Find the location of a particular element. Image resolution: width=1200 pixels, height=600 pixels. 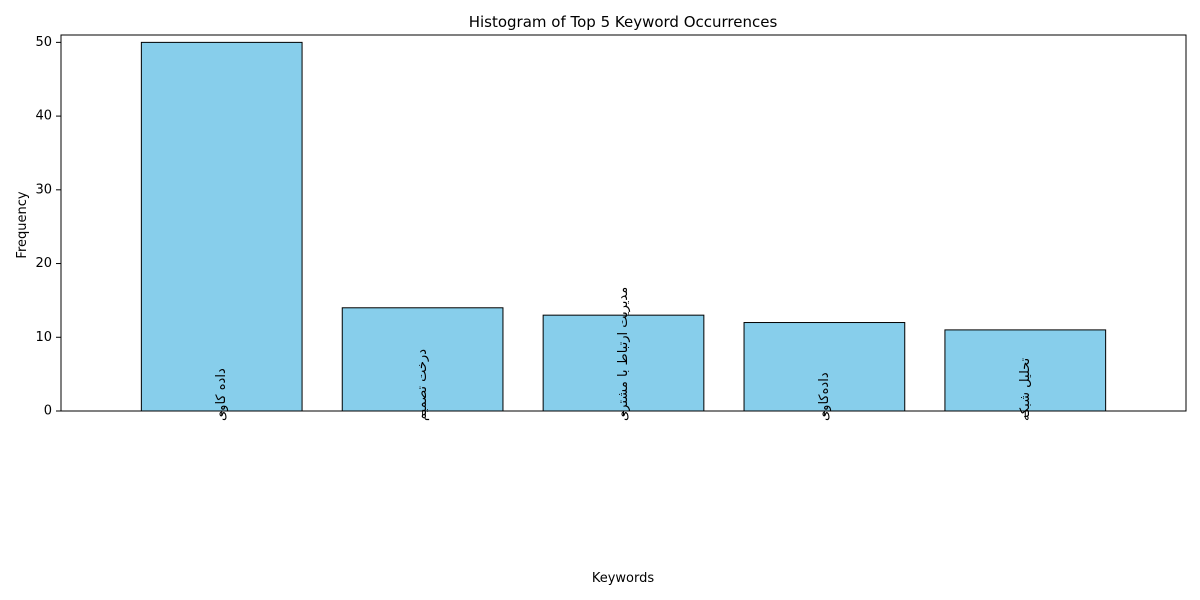

x-tick-label: داده‌کاوی is located at coordinates (824, 396).